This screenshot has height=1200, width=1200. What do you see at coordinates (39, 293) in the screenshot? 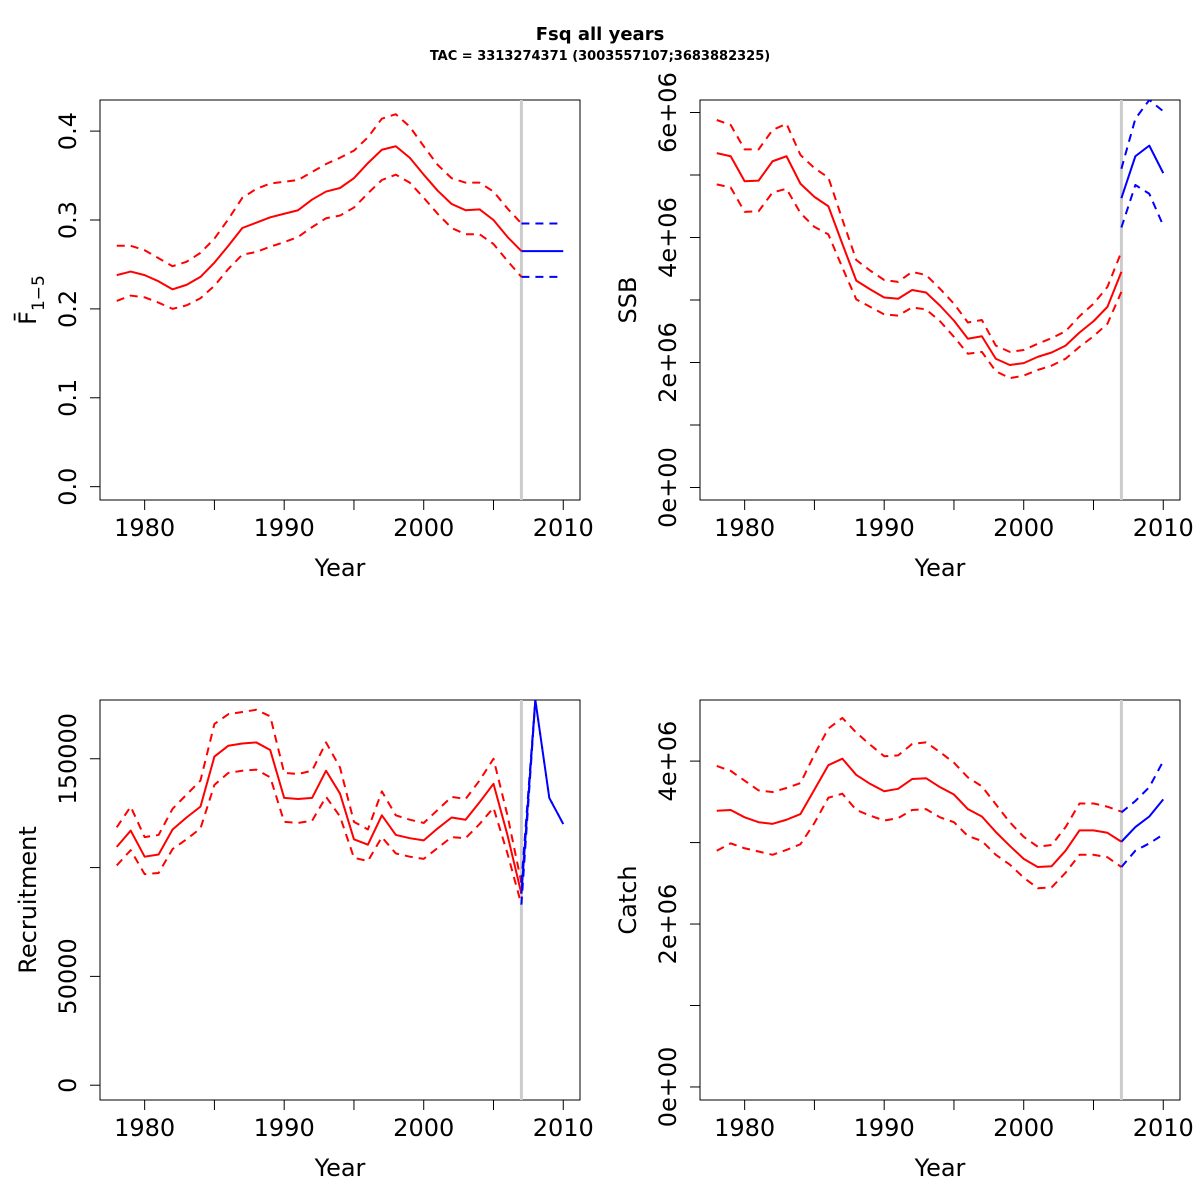
I see `y-axis-label-subscript: 1−5` at bounding box center [39, 293].